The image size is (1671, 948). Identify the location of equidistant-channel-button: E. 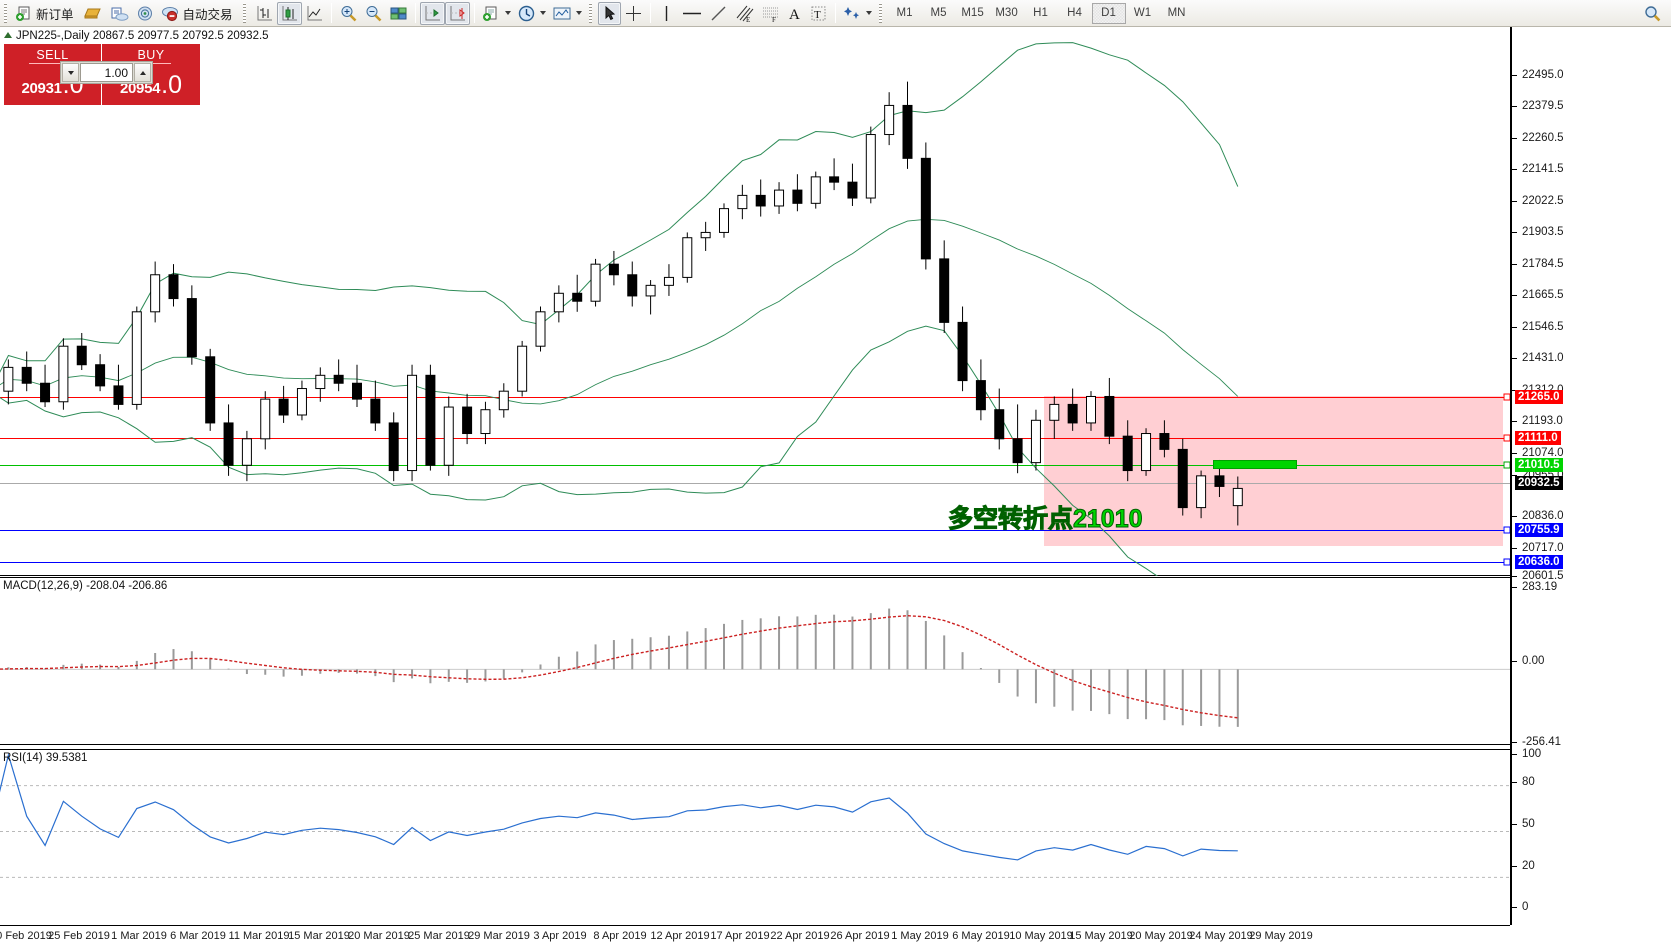
(744, 13).